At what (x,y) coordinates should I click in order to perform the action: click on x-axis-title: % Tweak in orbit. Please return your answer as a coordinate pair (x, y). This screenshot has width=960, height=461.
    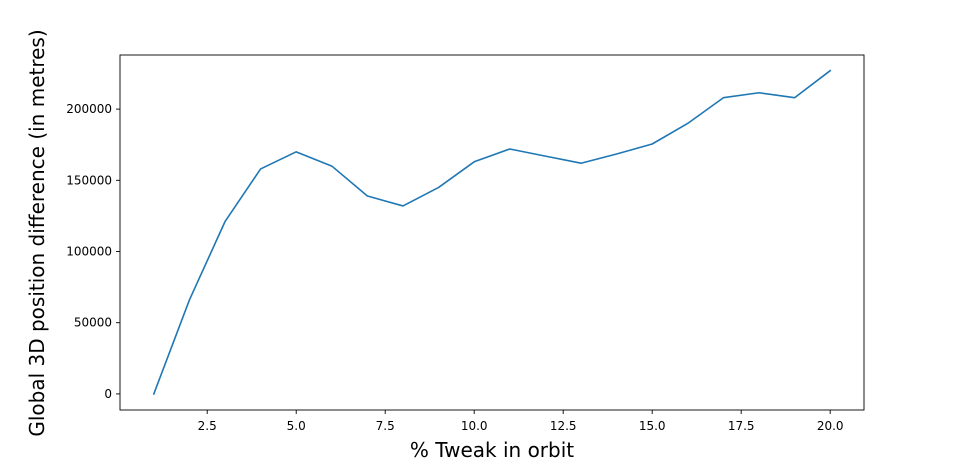
    Looking at the image, I should click on (492, 449).